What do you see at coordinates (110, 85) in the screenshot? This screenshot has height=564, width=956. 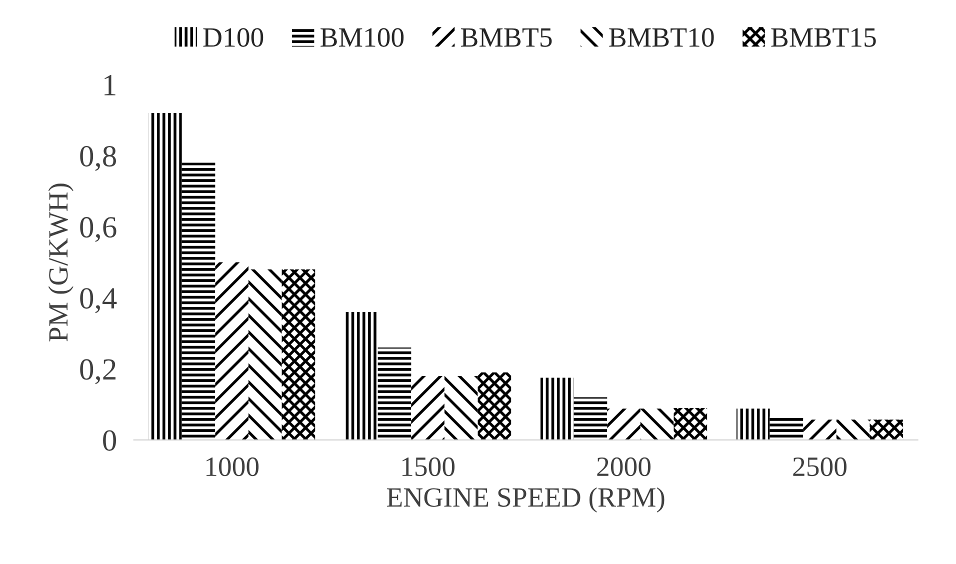 I see `y-tick-label: 1` at bounding box center [110, 85].